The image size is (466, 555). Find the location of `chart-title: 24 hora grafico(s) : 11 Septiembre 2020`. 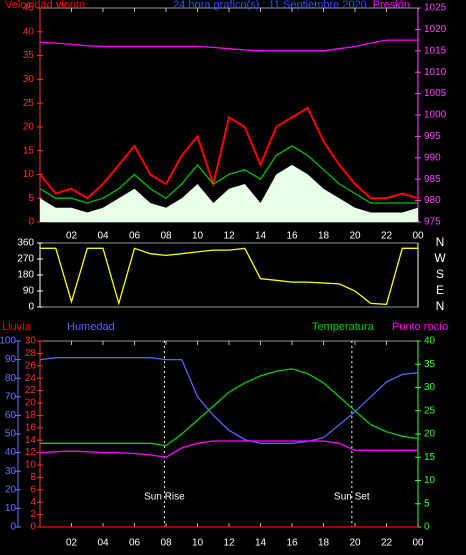

chart-title: 24 hora grafico(s) : 11 Septiembre 2020 is located at coordinates (270, 5).